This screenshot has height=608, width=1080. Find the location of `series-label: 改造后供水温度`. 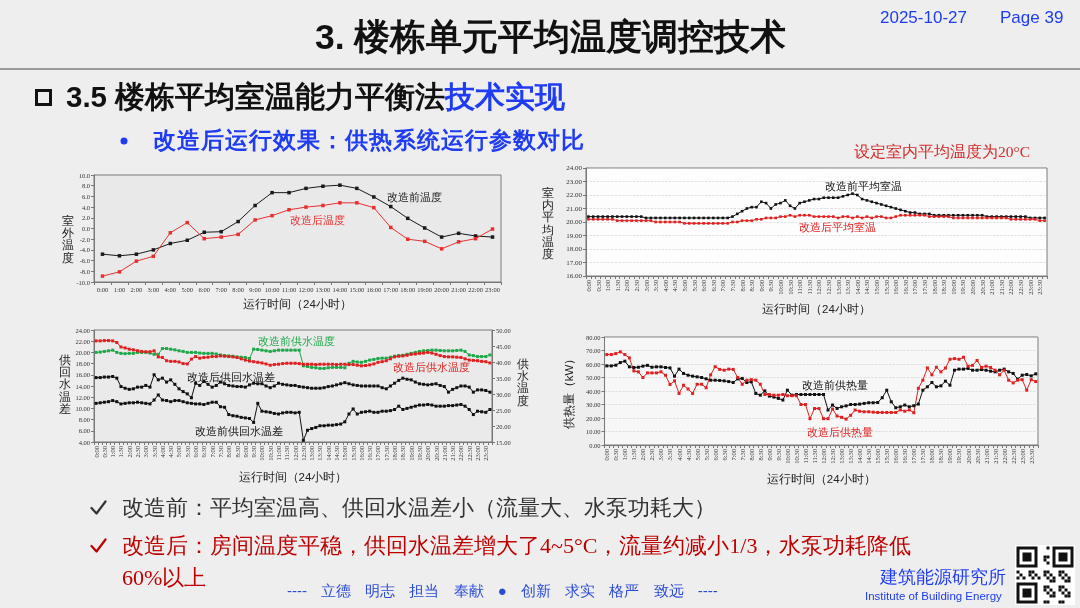

series-label: 改造后供水温度 is located at coordinates (431, 366).